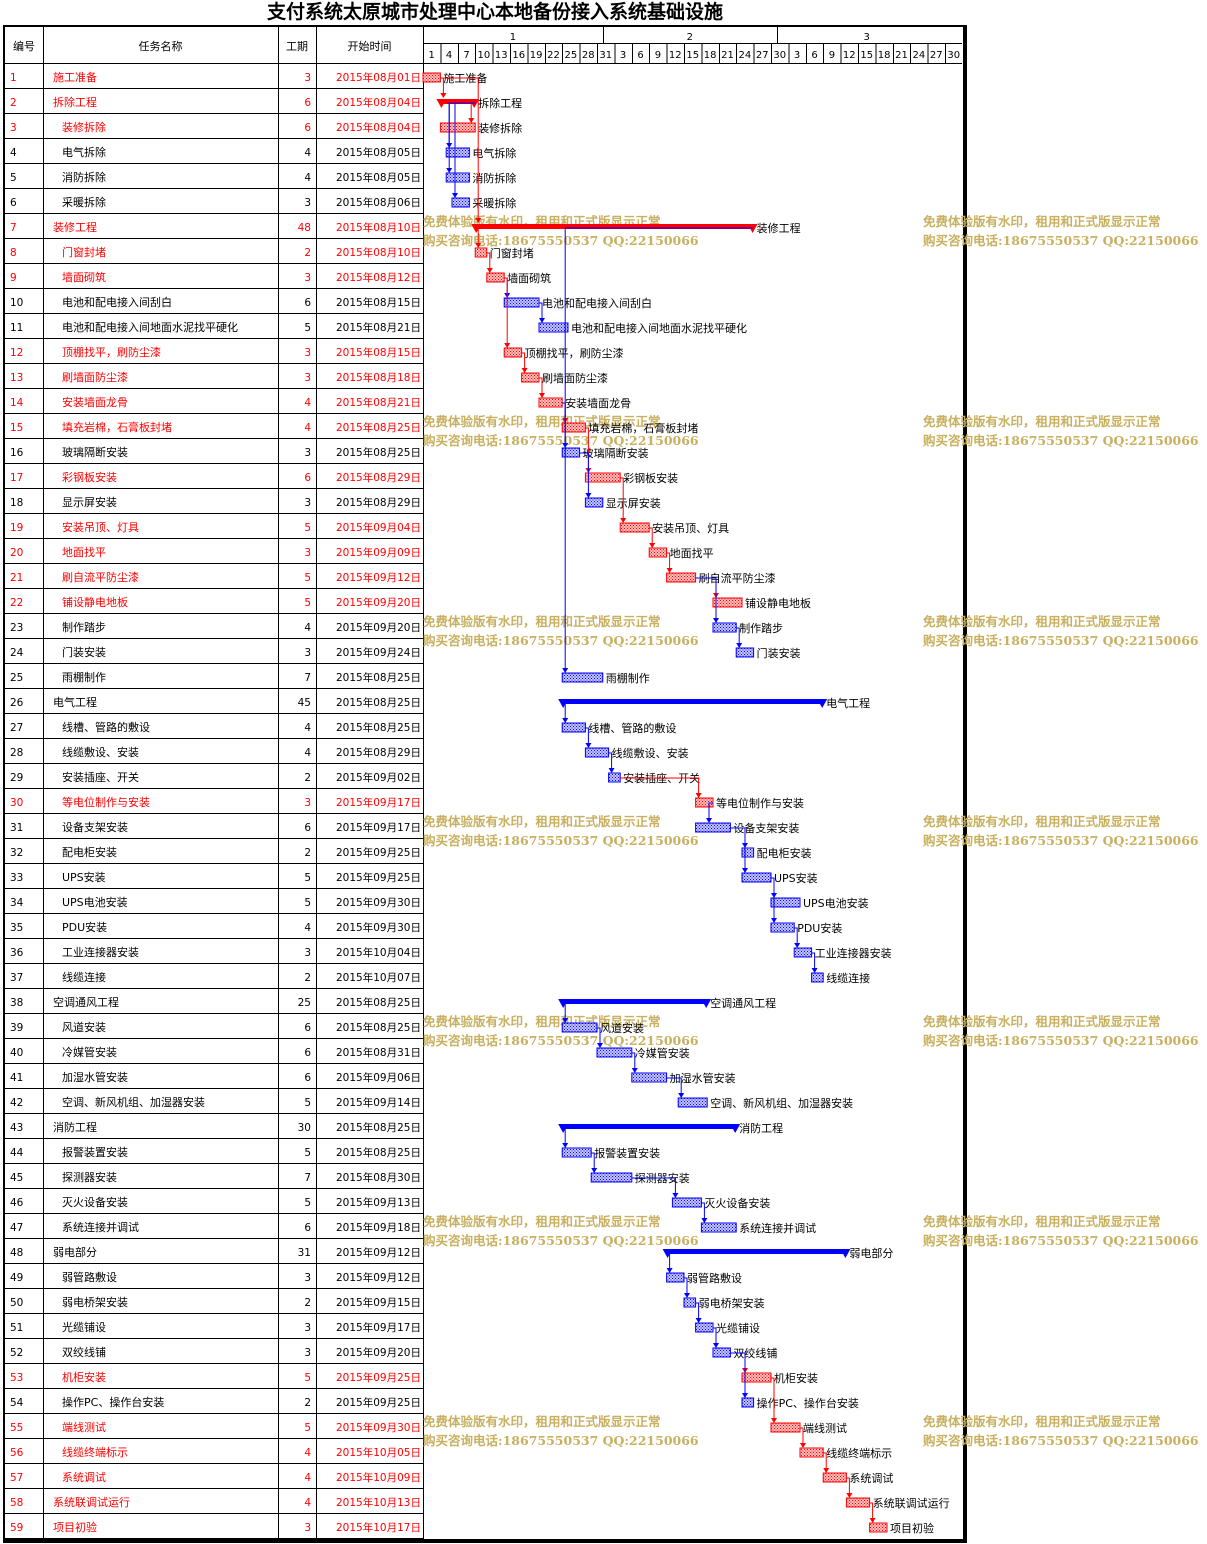 This screenshot has height=1544, width=1207. What do you see at coordinates (494, 203) in the screenshot?
I see `bar-label: 采暖拆除` at bounding box center [494, 203].